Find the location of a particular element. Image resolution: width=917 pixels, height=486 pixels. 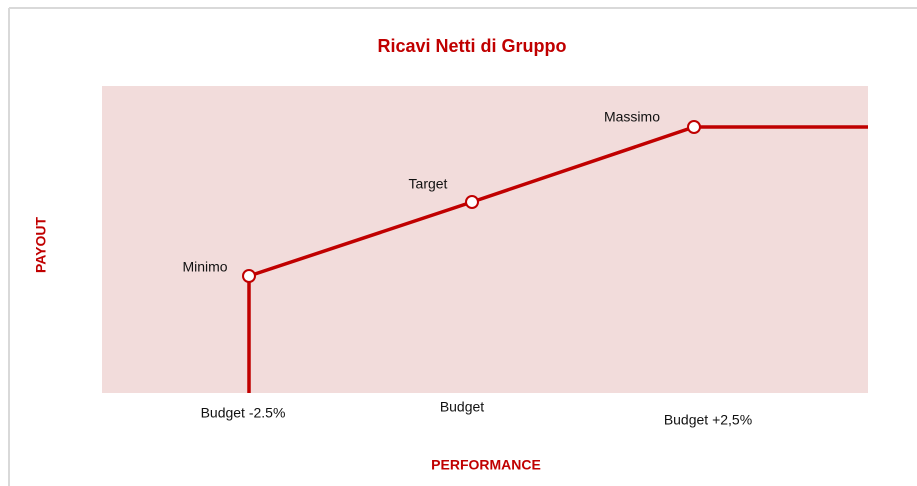

point-label: Minimo is located at coordinates (204, 267).